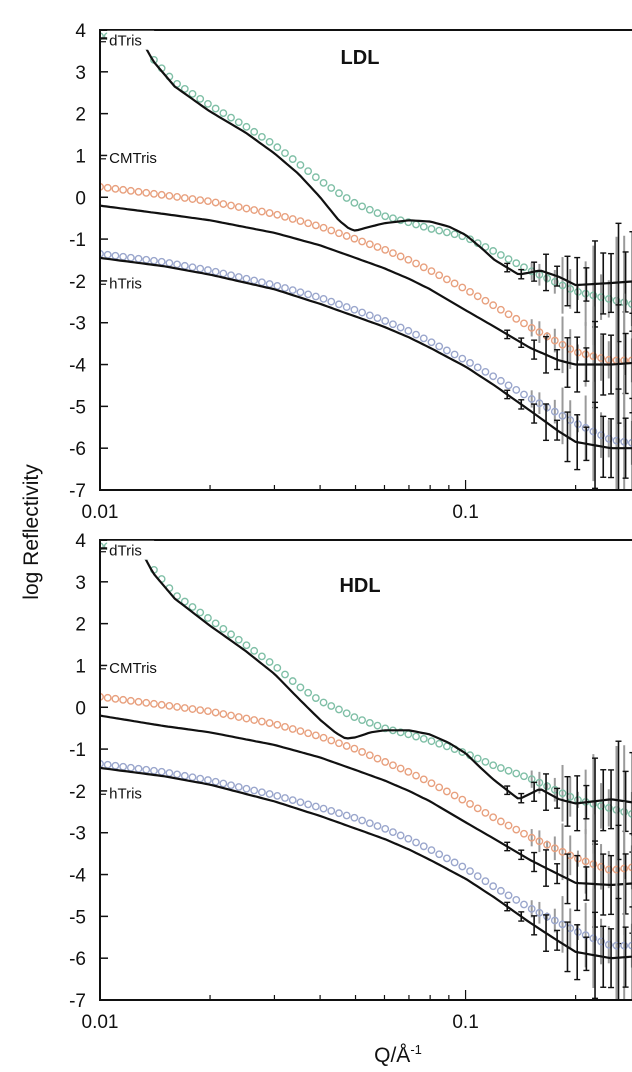 This screenshot has height=1072, width=632. I want to click on x-tick-label: 0.1, so click(465, 512).